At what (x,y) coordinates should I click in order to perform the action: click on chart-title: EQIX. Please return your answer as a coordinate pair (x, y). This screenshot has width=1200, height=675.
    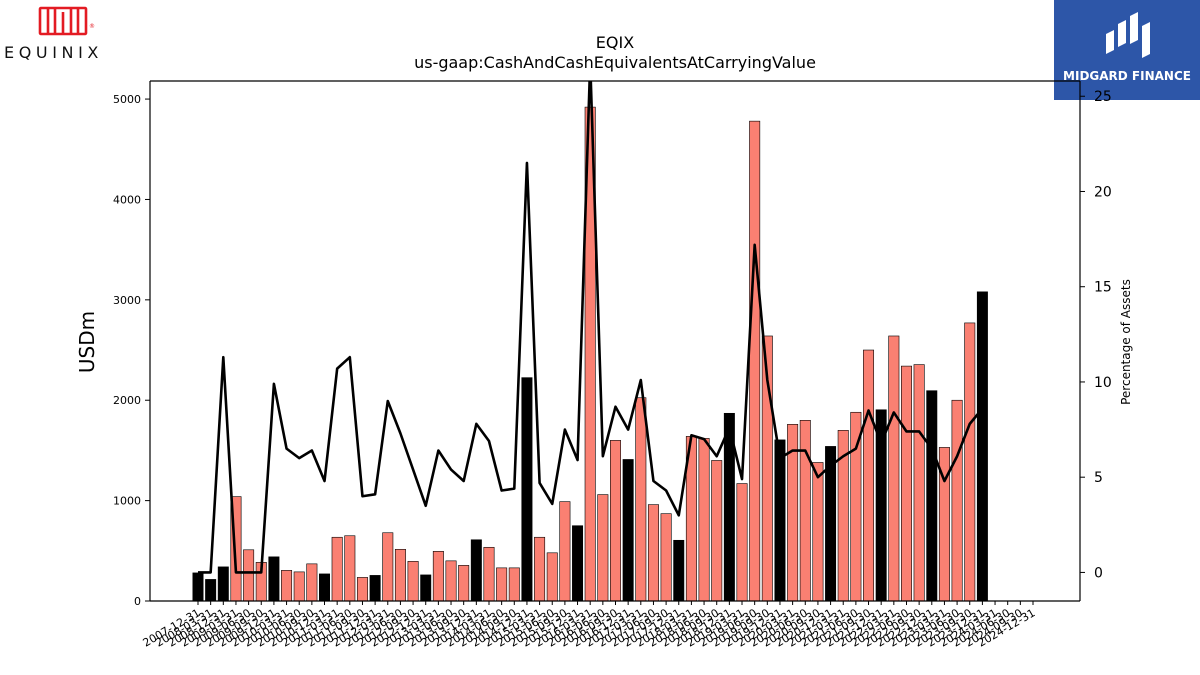
    Looking at the image, I should click on (615, 42).